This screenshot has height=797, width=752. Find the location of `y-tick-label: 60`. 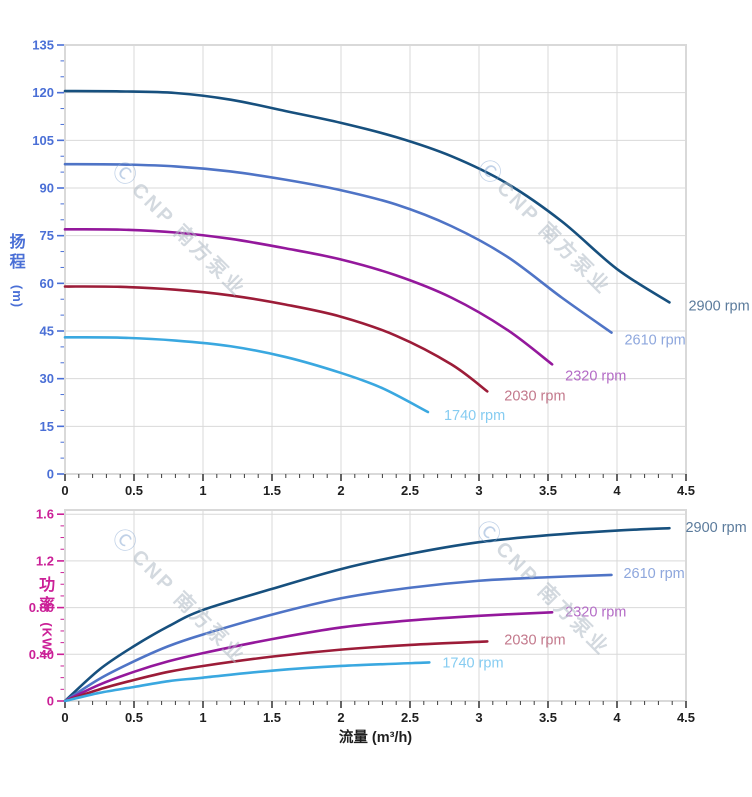

y-tick-label: 60 is located at coordinates (47, 283).